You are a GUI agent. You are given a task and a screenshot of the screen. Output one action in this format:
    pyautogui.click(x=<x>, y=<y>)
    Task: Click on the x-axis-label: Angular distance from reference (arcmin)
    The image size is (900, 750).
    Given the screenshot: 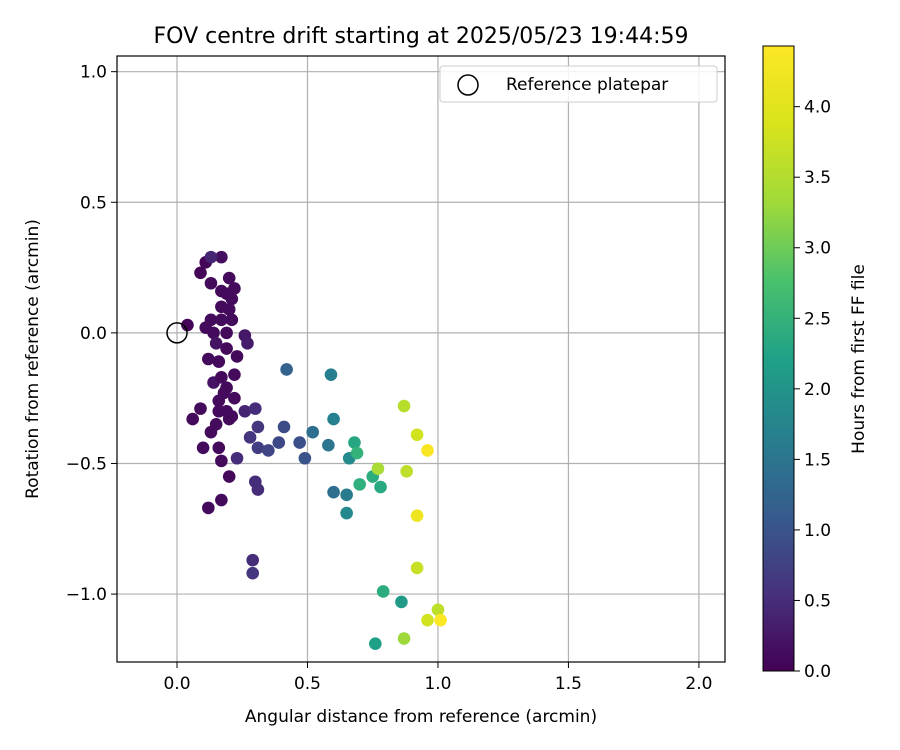 What is the action you would take?
    pyautogui.click(x=421, y=717)
    